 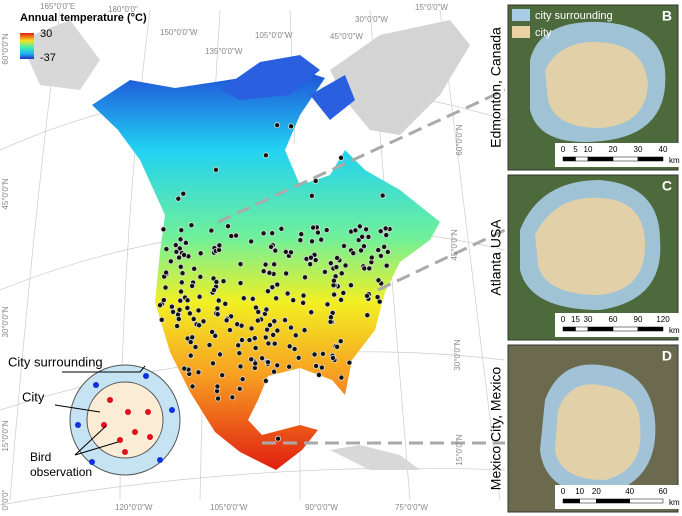 What do you see at coordinates (579, 491) in the screenshot?
I see `scale-label: 10` at bounding box center [579, 491].